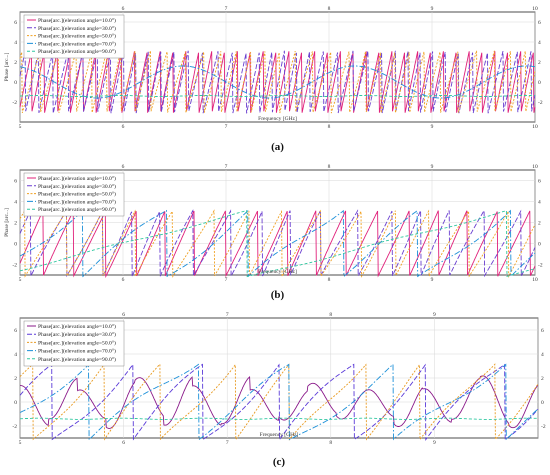 This screenshot has width=550, height=475. What do you see at coordinates (279, 462) in the screenshot?
I see `figure-caption: (c)` at bounding box center [279, 462].